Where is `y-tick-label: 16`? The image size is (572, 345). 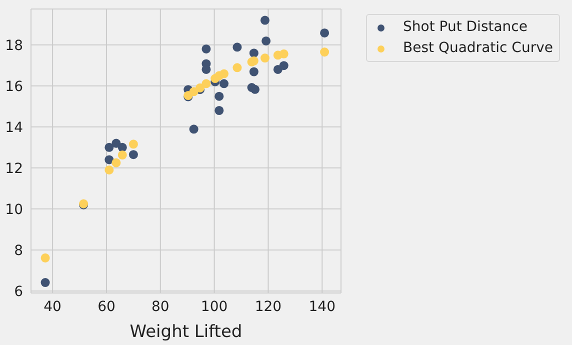
y-tick-label: 16 is located at coordinates (14, 86).